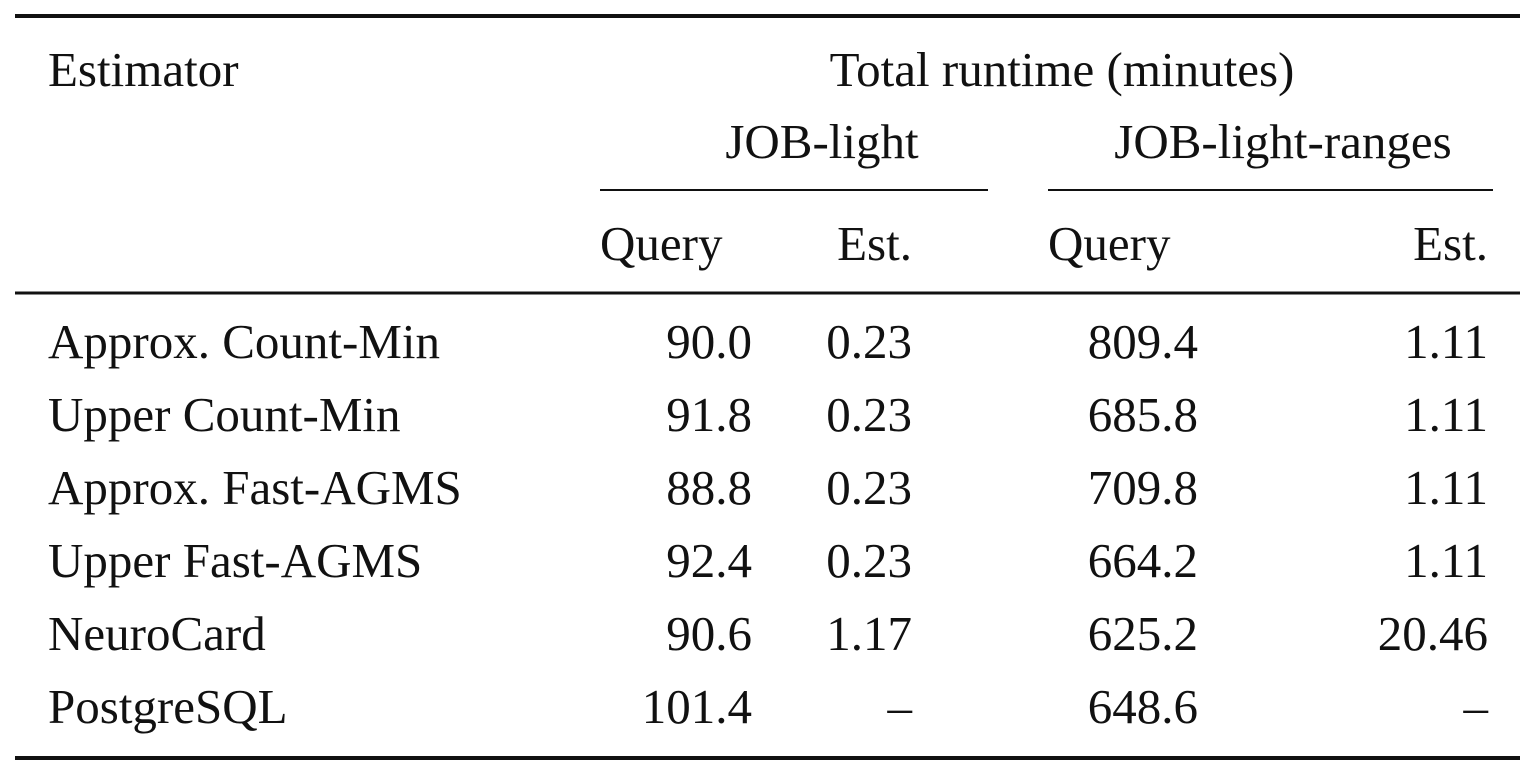  I want to click on value-cell: 625.2, so click(1143, 633).